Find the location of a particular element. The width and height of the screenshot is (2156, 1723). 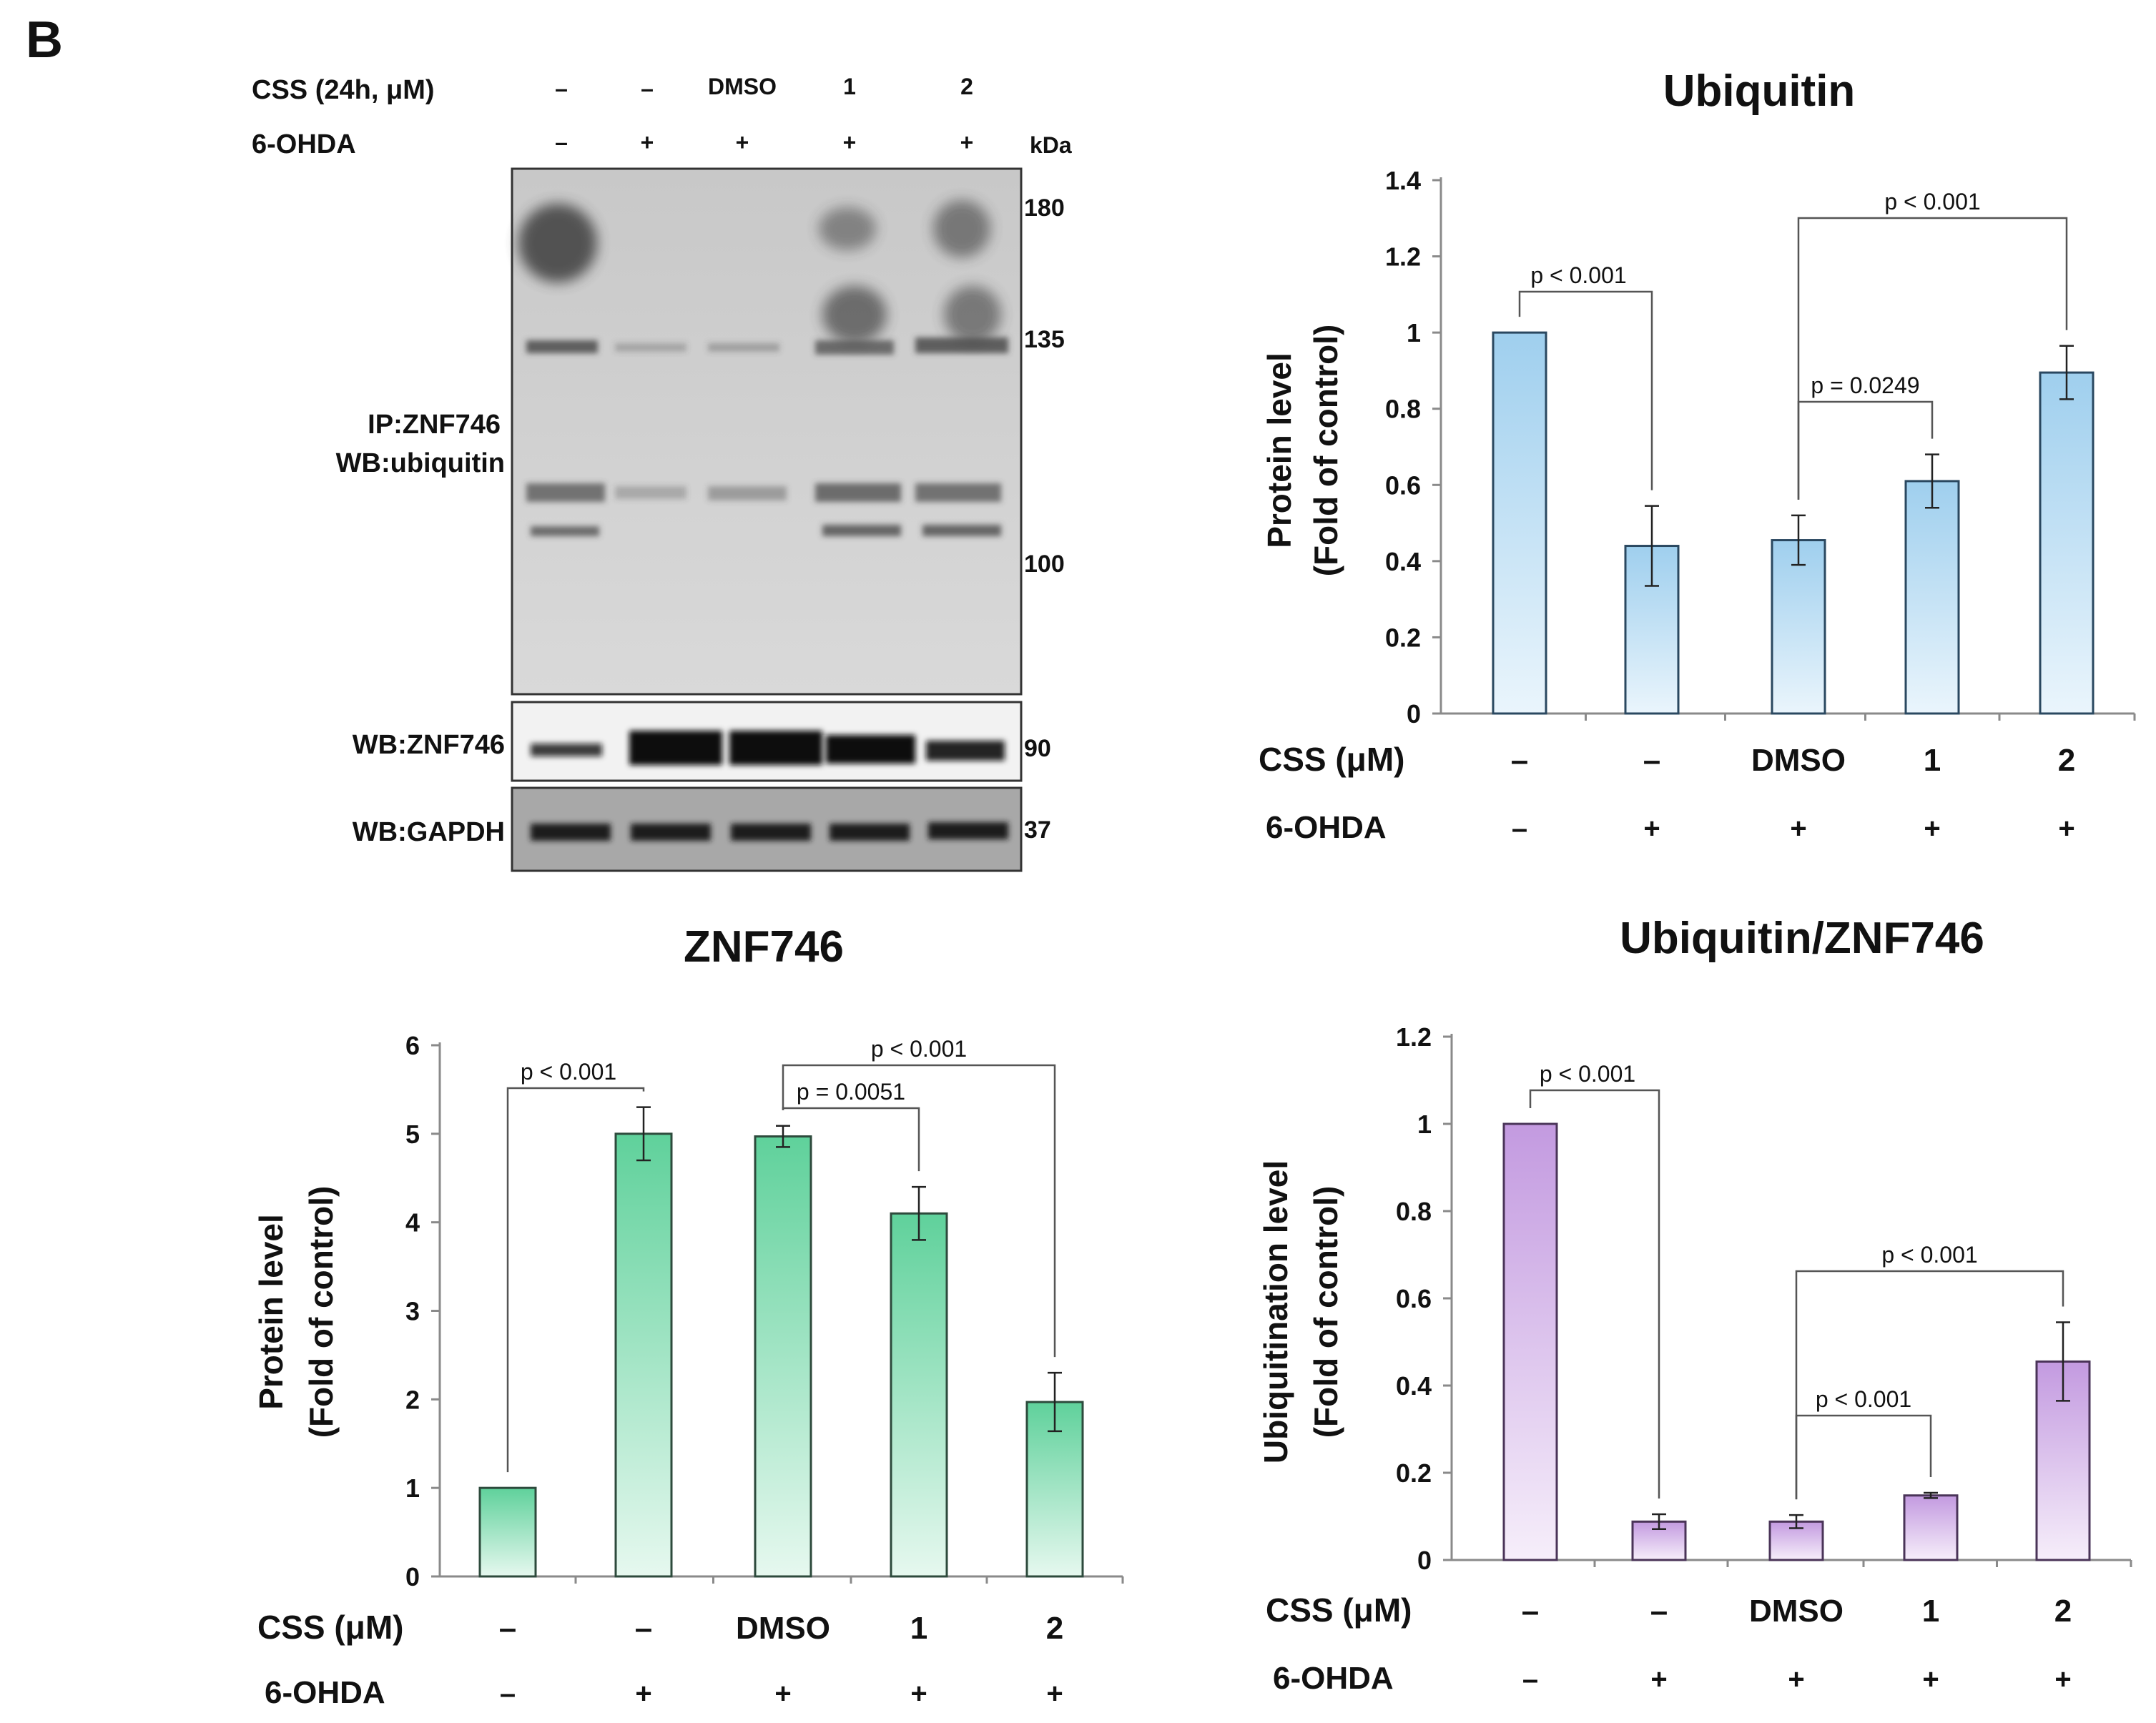

y-tick-label: 3 is located at coordinates (412, 1311).